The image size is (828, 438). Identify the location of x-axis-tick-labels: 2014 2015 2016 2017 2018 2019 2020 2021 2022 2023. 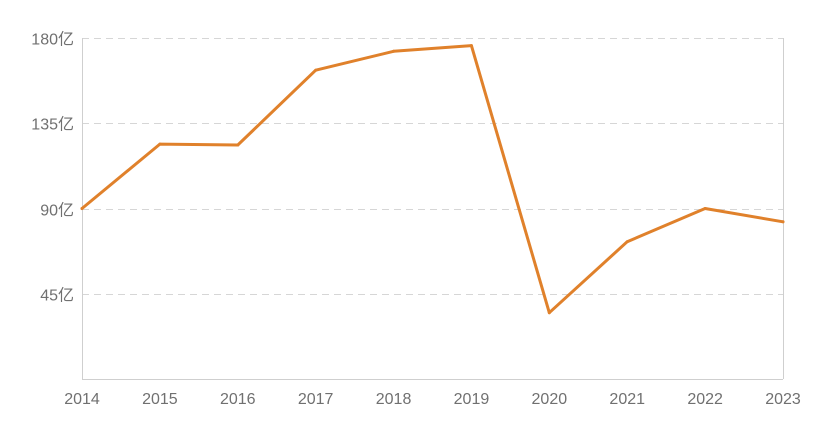
(432, 399).